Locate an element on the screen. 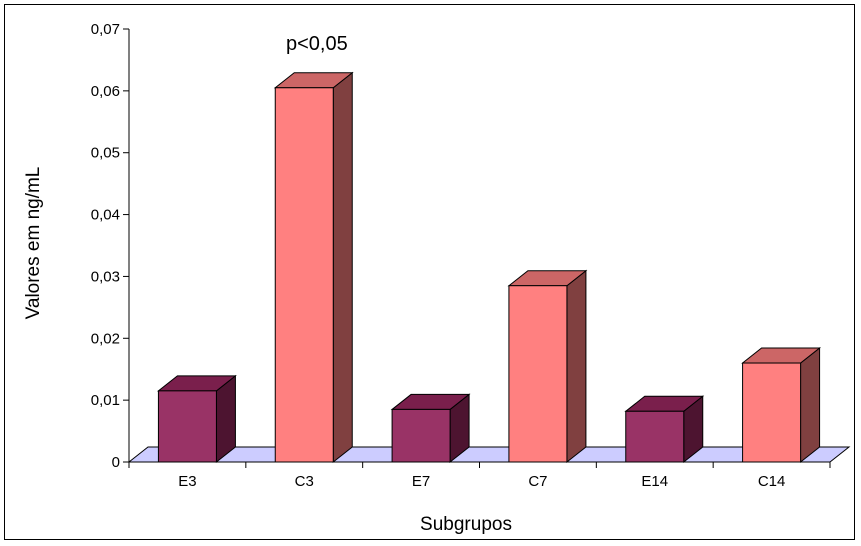 This screenshot has width=861, height=546. y-tick-label: 0,07 is located at coordinates (105, 29).